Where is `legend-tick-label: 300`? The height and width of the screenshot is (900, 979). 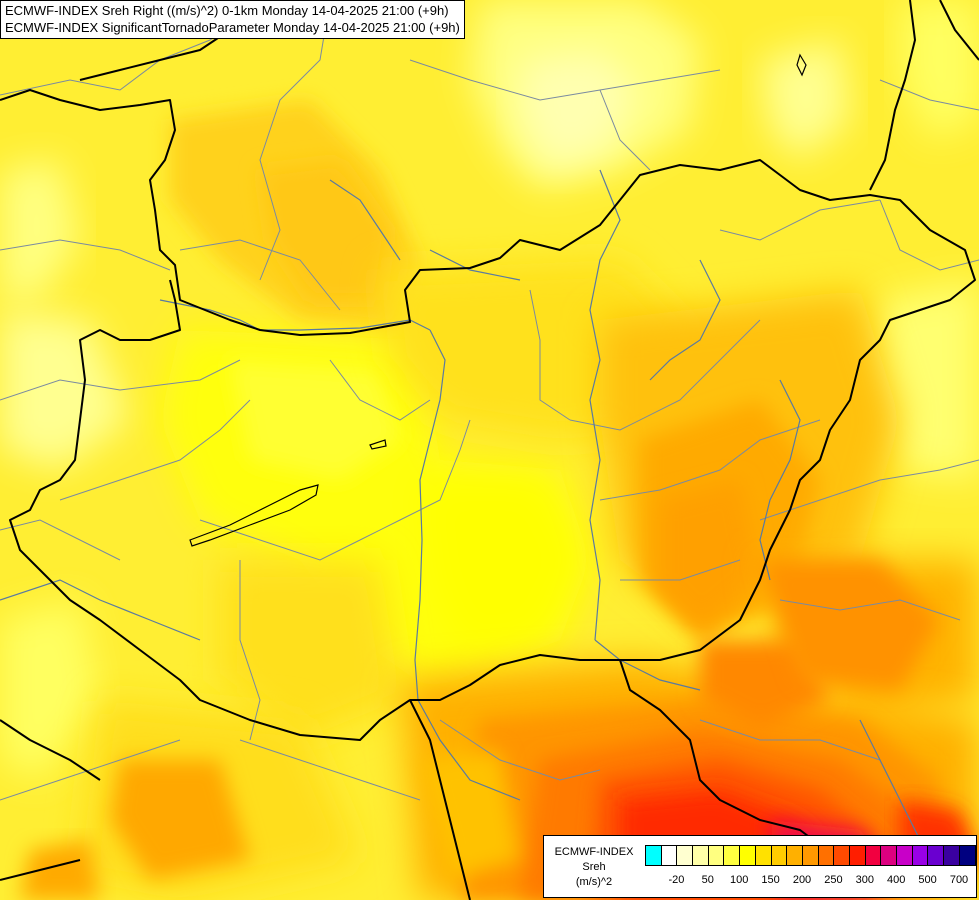 legend-tick-label: 300 is located at coordinates (864, 880).